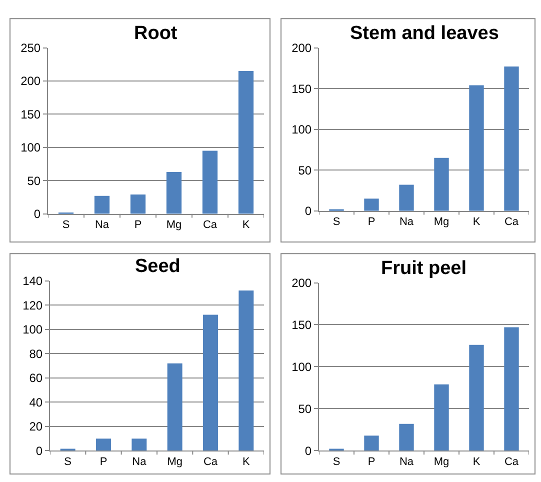 Image resolution: width=541 pixels, height=482 pixels. What do you see at coordinates (32, 305) in the screenshot?
I see `y-tick-label: 120` at bounding box center [32, 305].